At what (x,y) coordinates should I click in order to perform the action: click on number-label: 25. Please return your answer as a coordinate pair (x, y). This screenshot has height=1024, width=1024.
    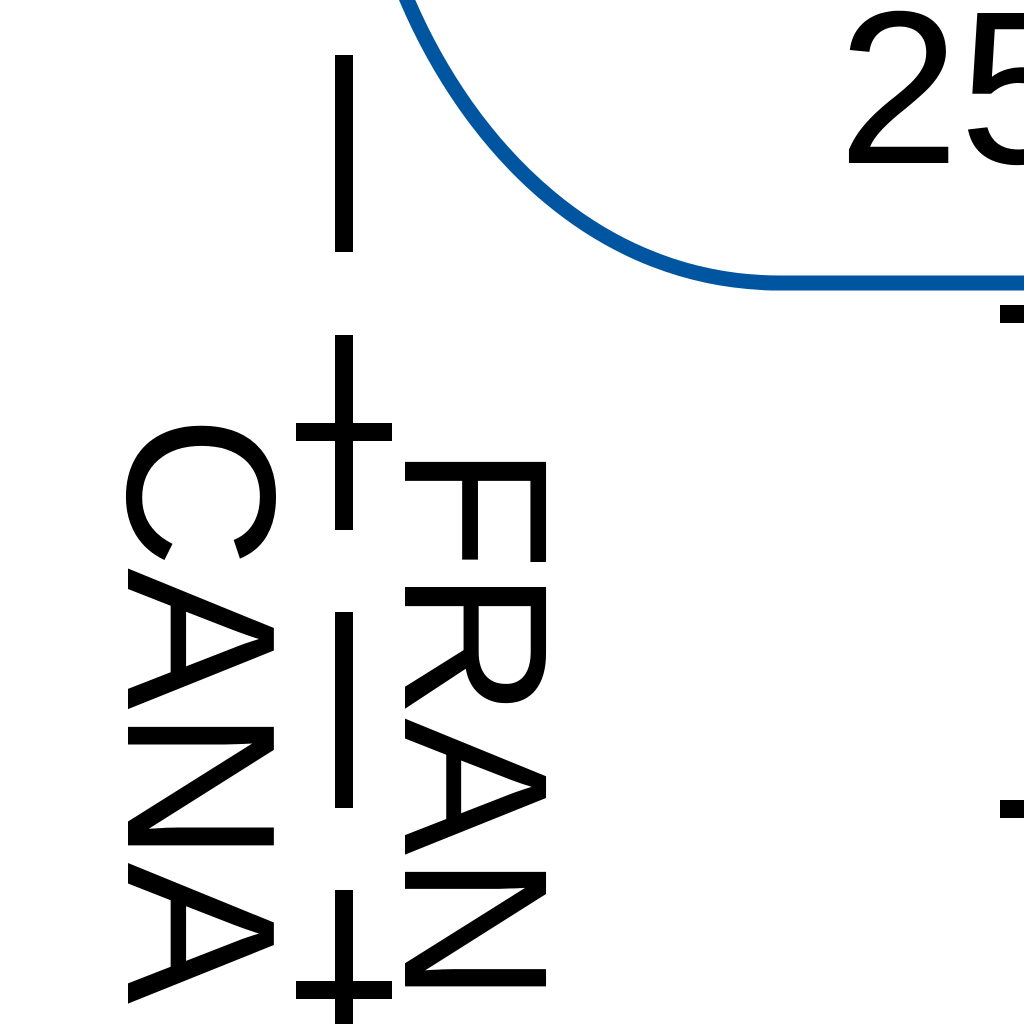
    Looking at the image, I should click on (931, 105).